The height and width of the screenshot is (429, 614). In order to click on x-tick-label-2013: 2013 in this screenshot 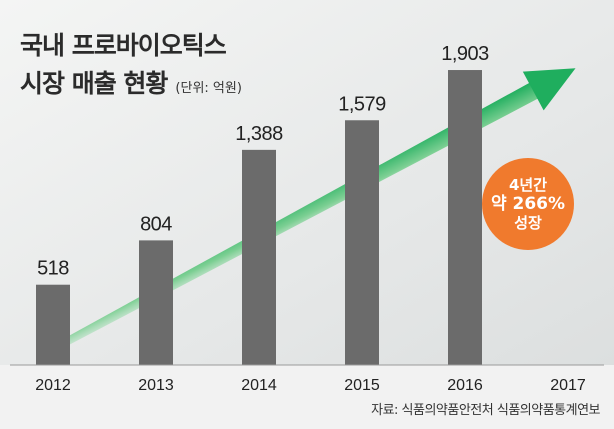, I will do `click(156, 385)`.